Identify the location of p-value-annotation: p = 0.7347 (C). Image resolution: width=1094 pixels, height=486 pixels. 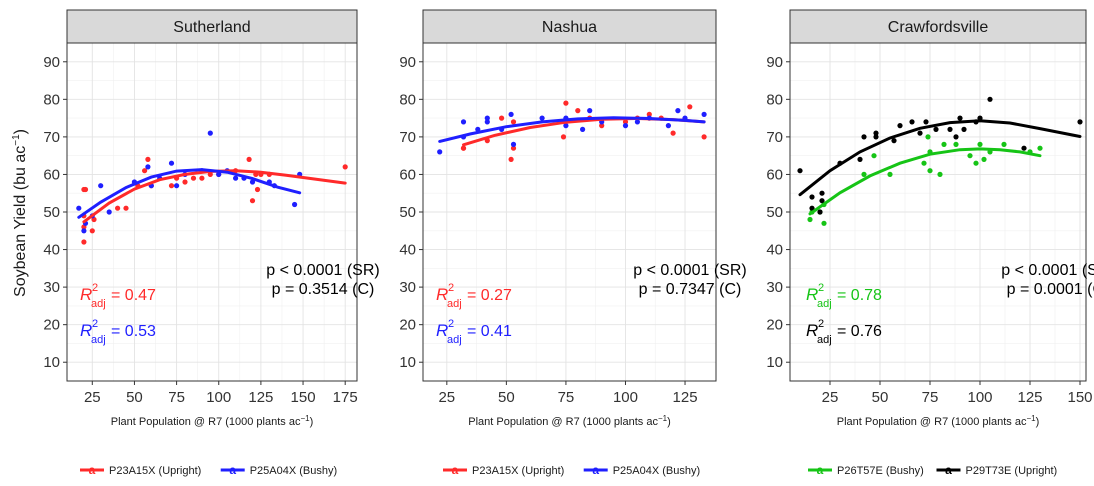
(690, 289).